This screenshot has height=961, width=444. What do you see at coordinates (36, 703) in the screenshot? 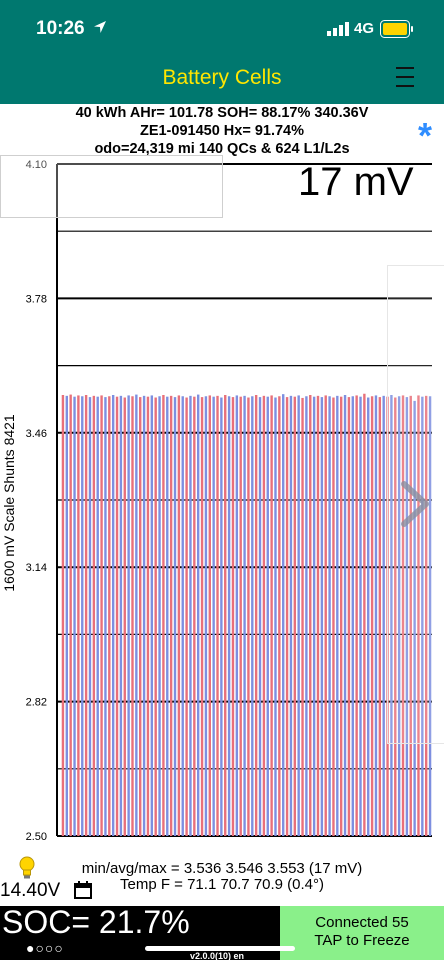
I see `y-tick-label: 2.82` at bounding box center [36, 703].